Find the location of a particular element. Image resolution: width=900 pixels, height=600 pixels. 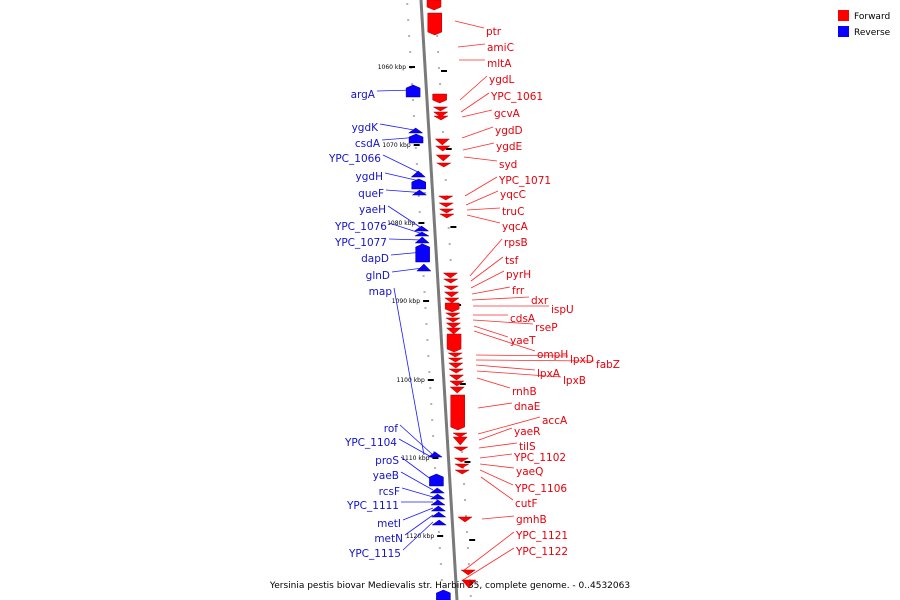

reverse-gene-label: yaeB is located at coordinates (386, 476).